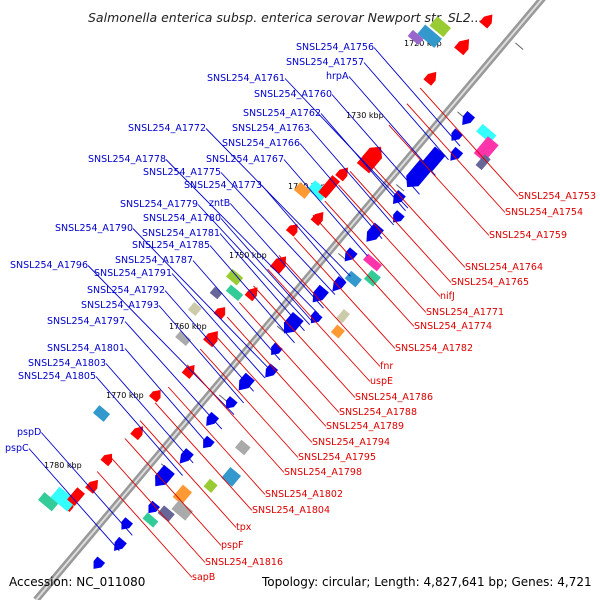  What do you see at coordinates (171, 245) in the screenshot?
I see `gene-label: SNSL254_A1785` at bounding box center [171, 245].